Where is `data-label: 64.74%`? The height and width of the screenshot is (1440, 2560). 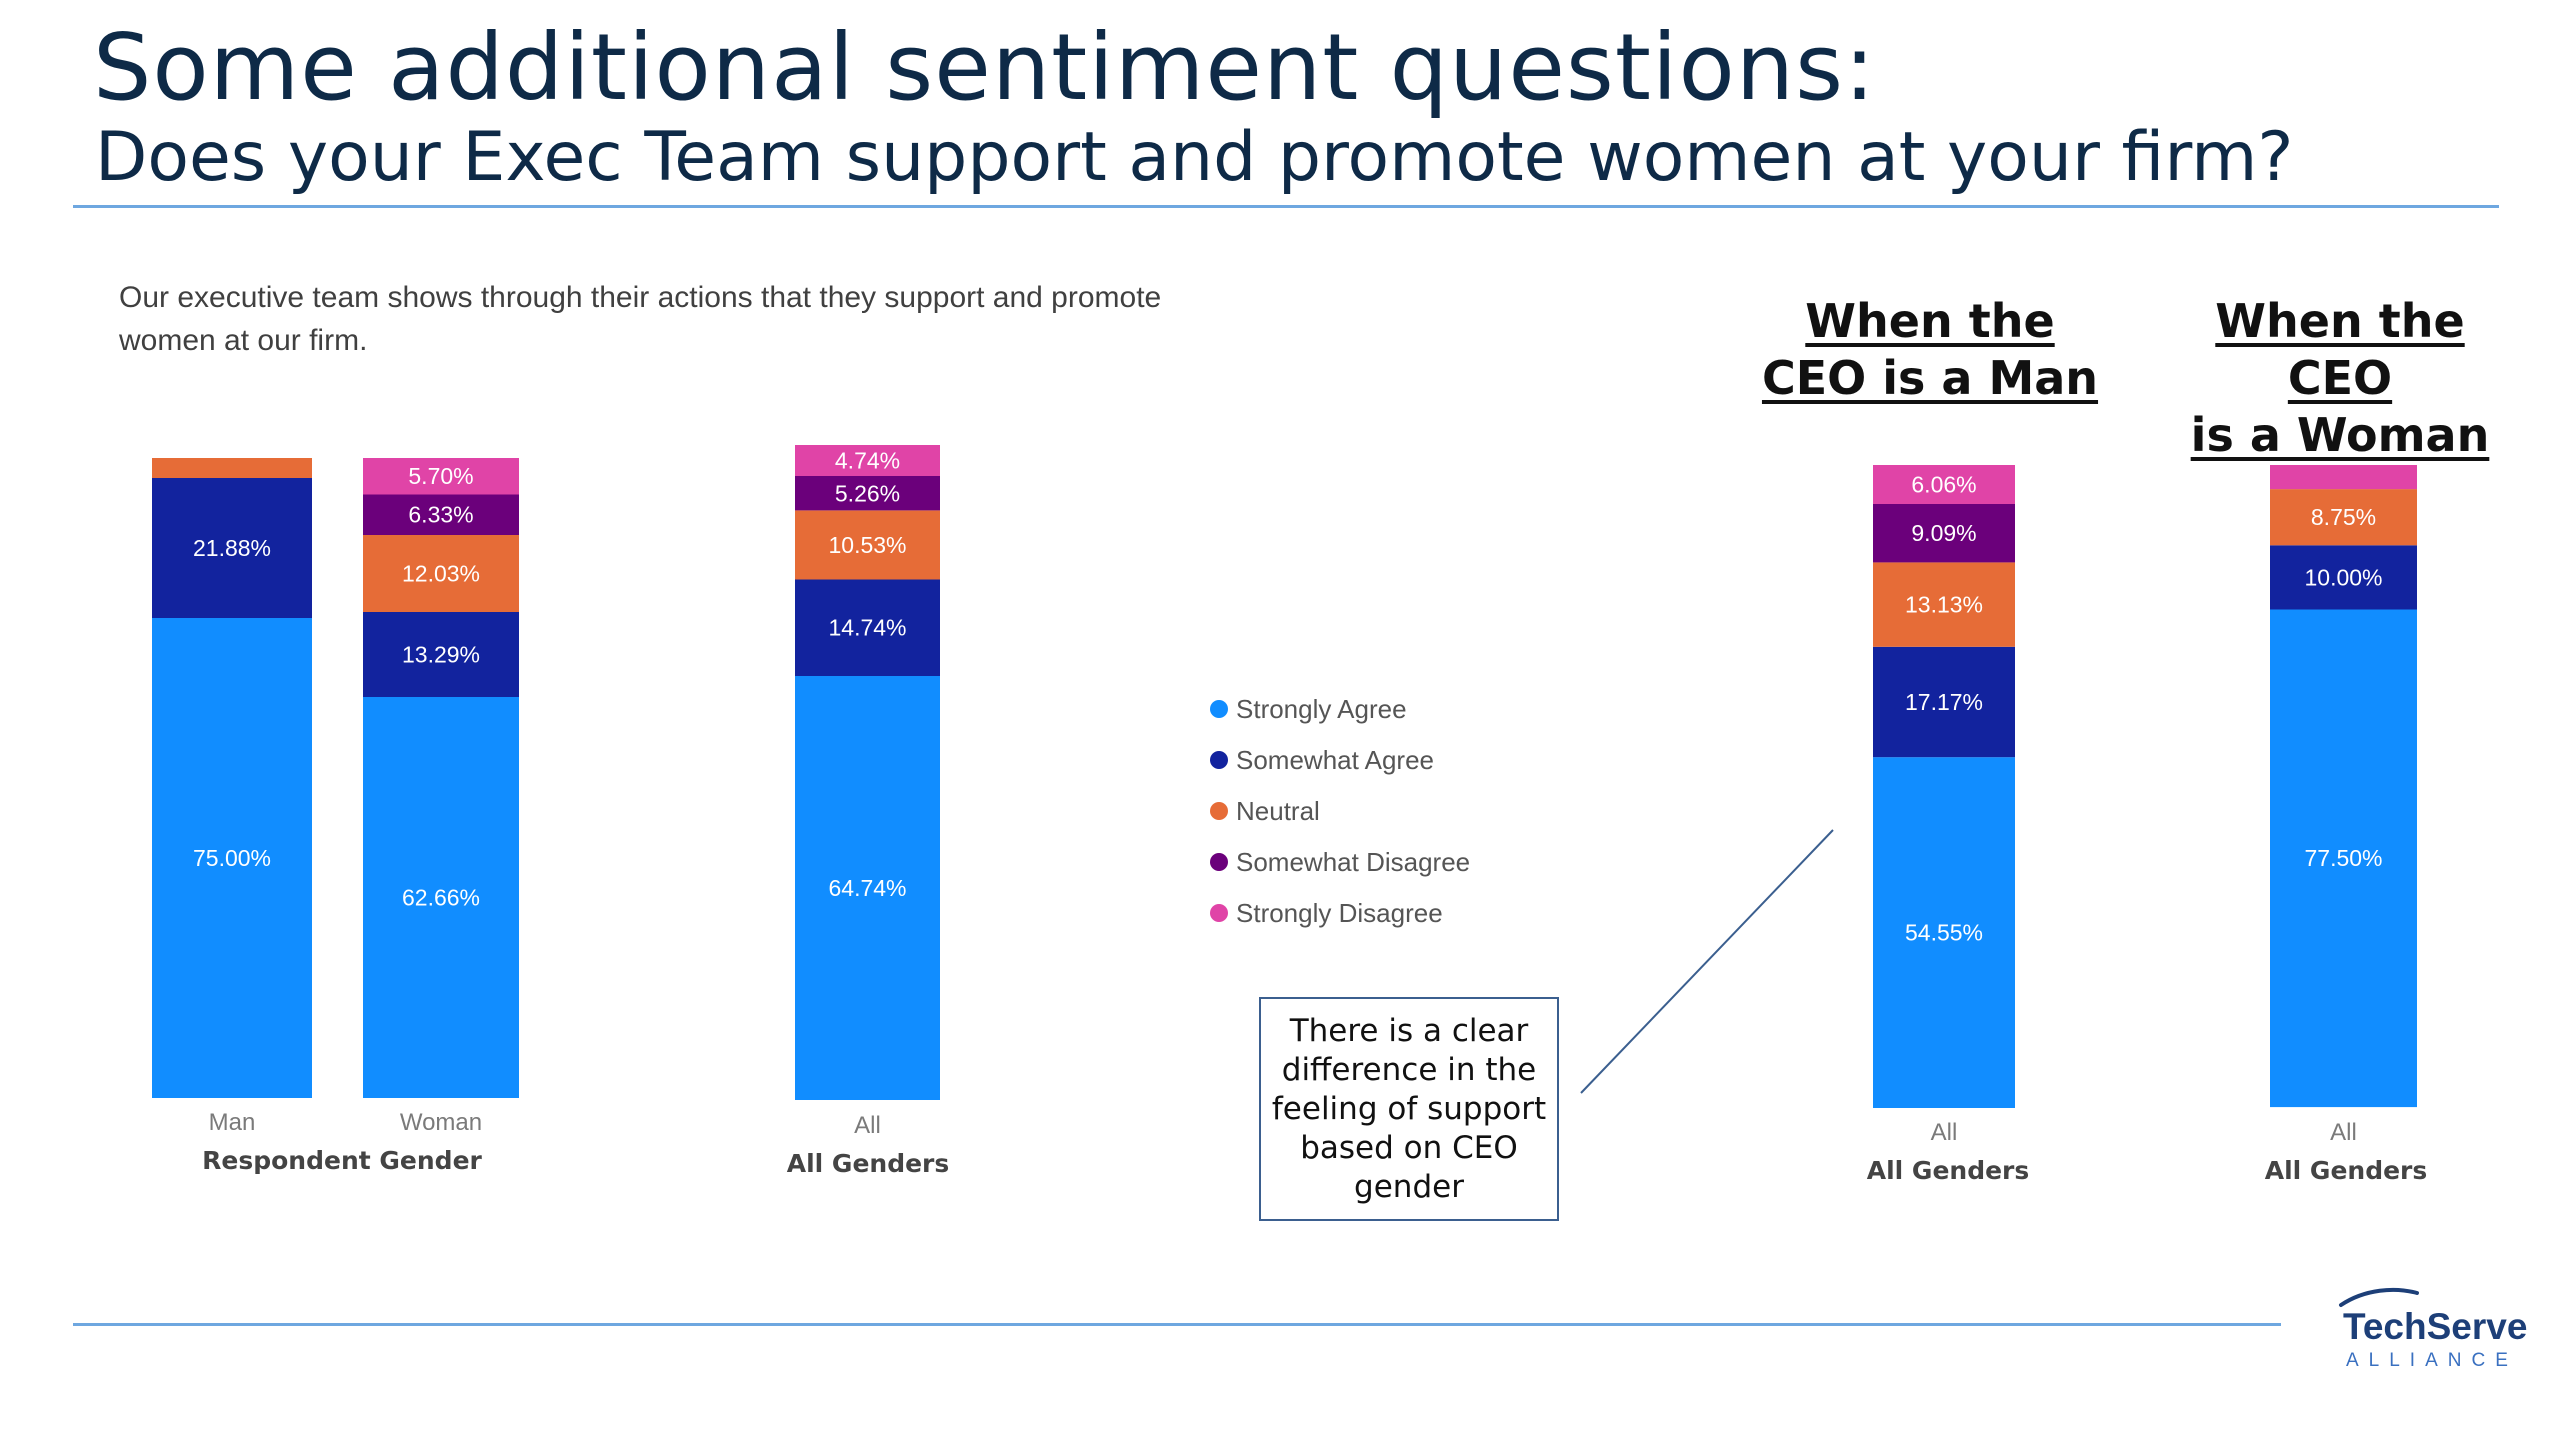
data-label: 64.74% is located at coordinates (867, 888).